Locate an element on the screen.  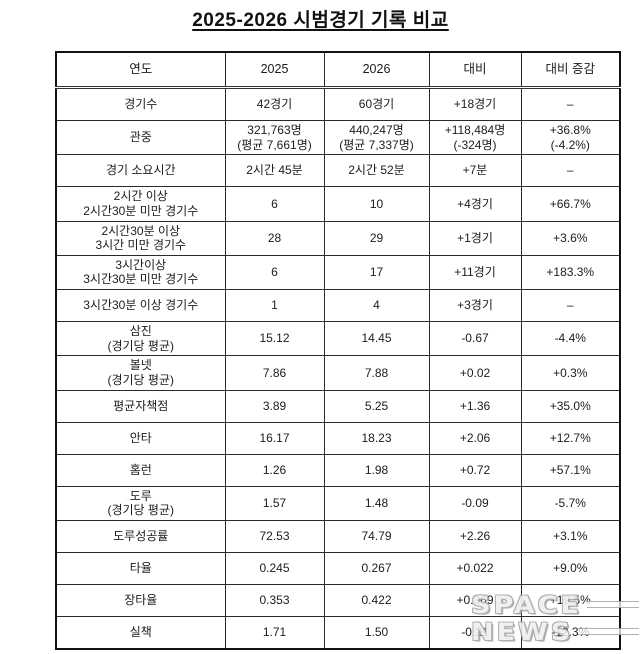
value-2026: 29 is located at coordinates (376, 238).